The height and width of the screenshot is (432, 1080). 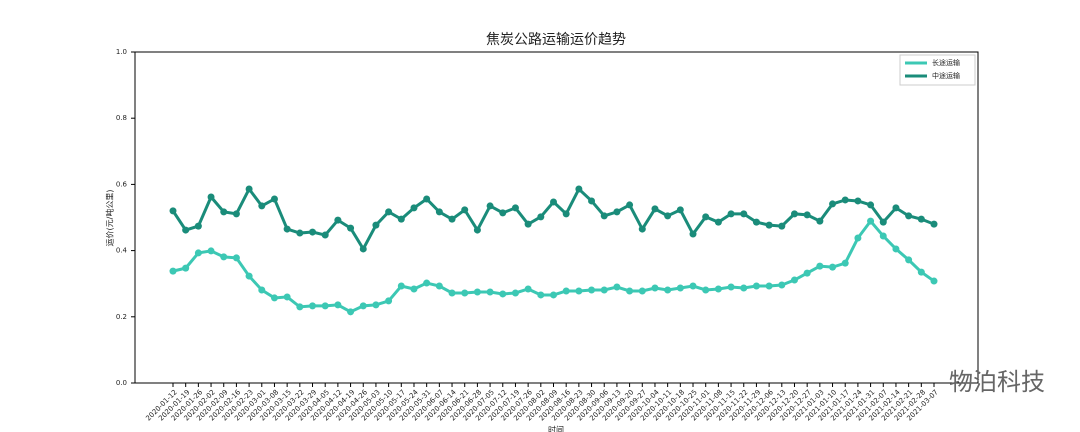 I want to click on legend-box, so click(x=937, y=70).